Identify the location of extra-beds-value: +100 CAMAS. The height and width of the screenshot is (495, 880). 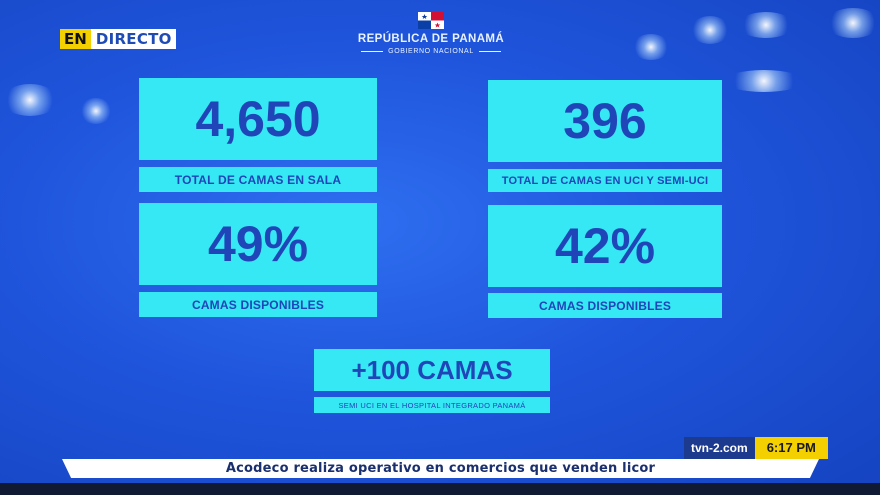
(432, 370).